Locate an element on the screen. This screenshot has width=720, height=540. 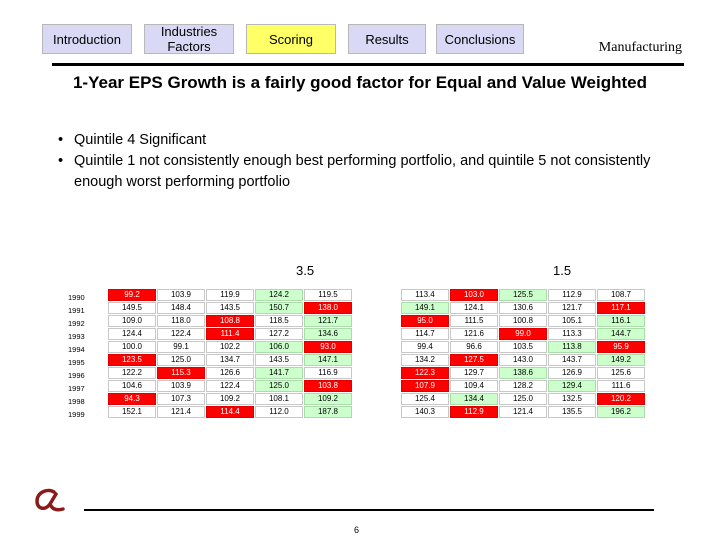
table-cell: 126.6 is located at coordinates (230, 373).